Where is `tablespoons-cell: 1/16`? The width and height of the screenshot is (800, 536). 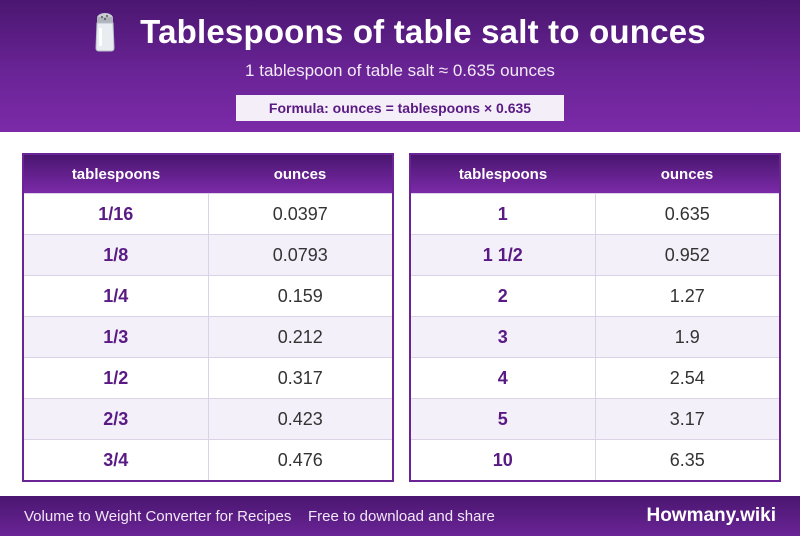 tablespoons-cell: 1/16 is located at coordinates (116, 214).